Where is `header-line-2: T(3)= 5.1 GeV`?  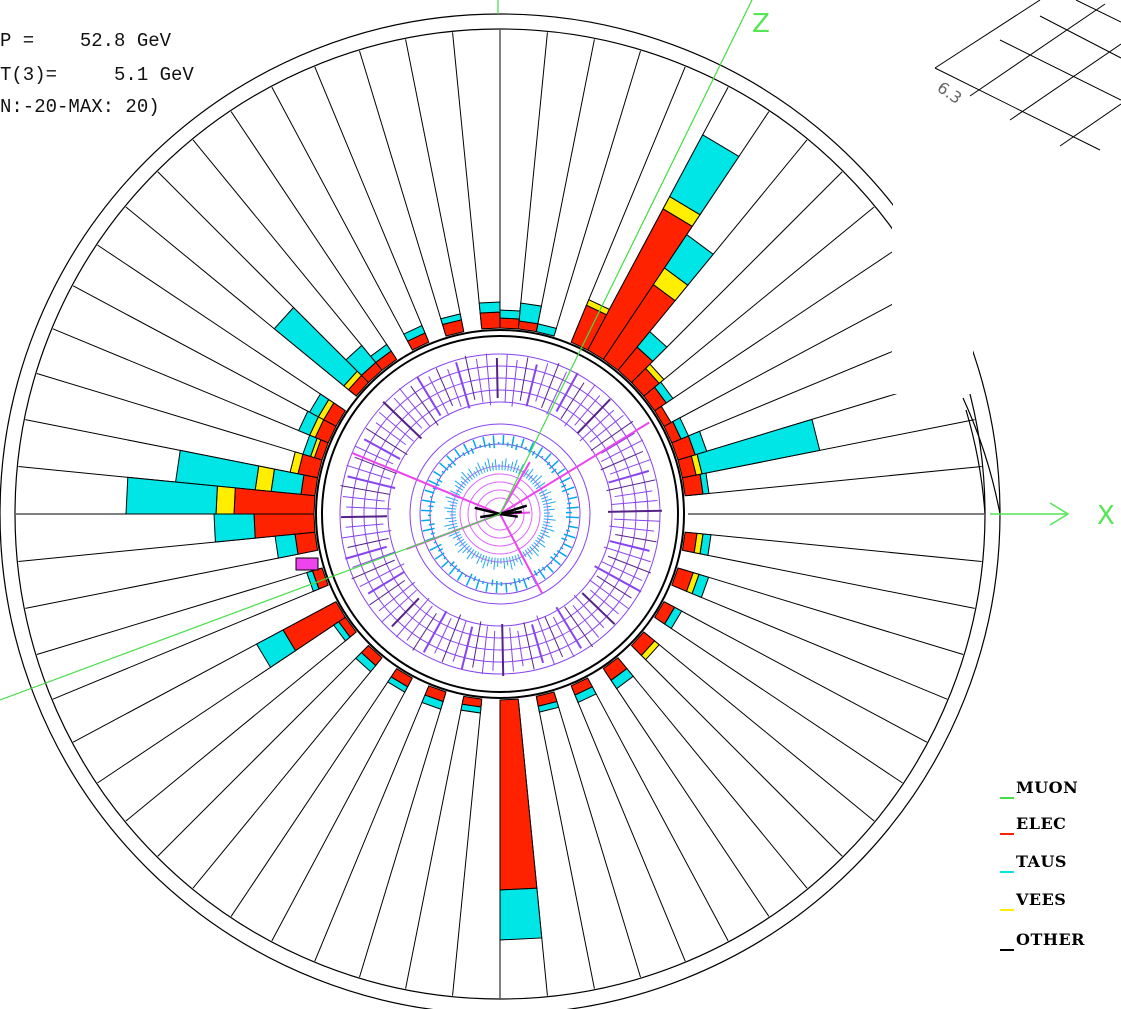
header-line-2: T(3)= 5.1 GeV is located at coordinates (97, 75).